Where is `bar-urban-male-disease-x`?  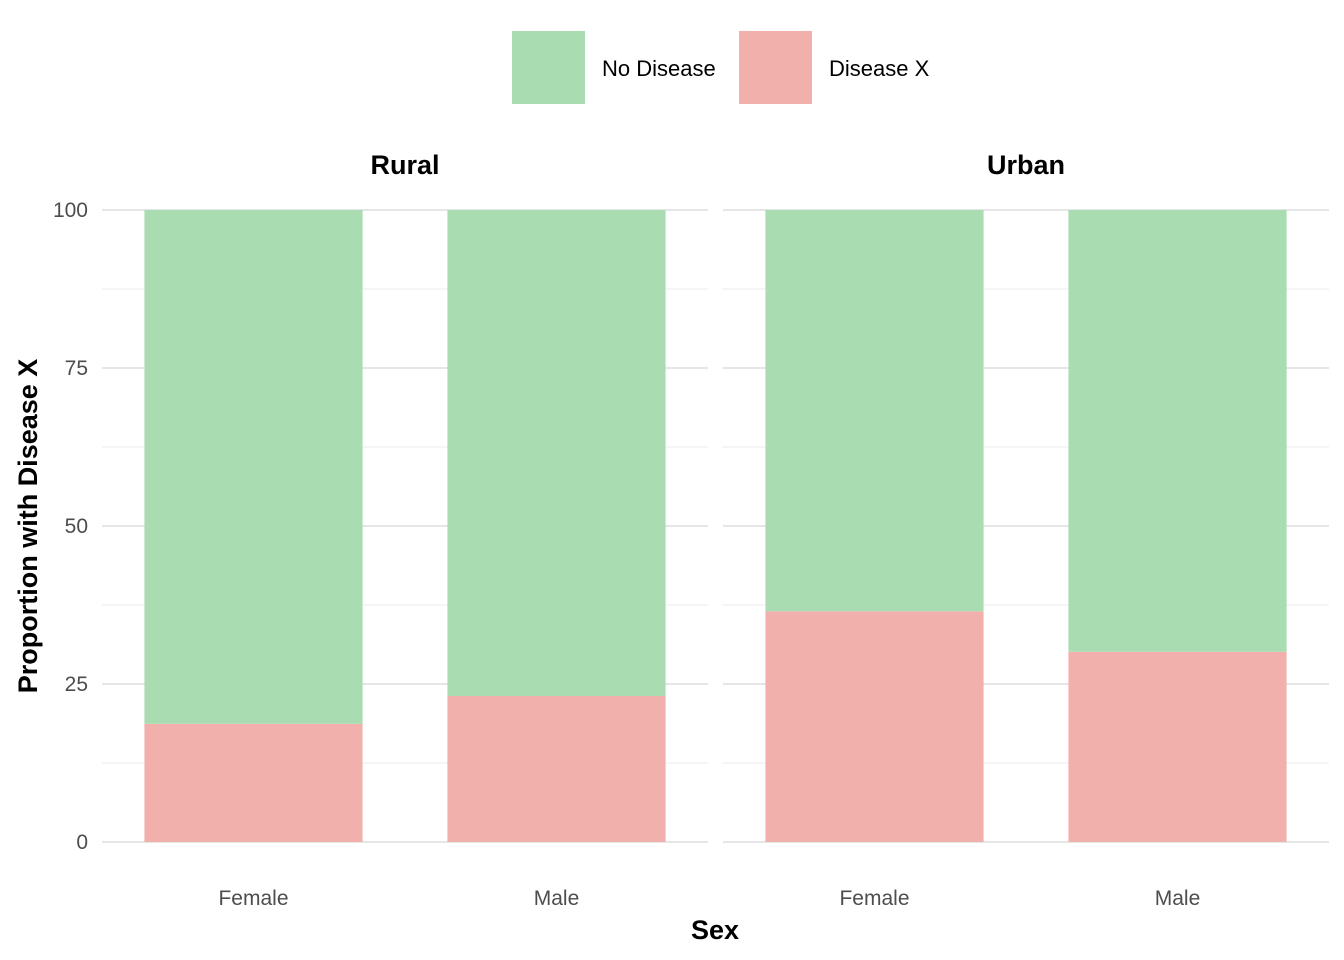
bar-urban-male-disease-x is located at coordinates (1177, 746).